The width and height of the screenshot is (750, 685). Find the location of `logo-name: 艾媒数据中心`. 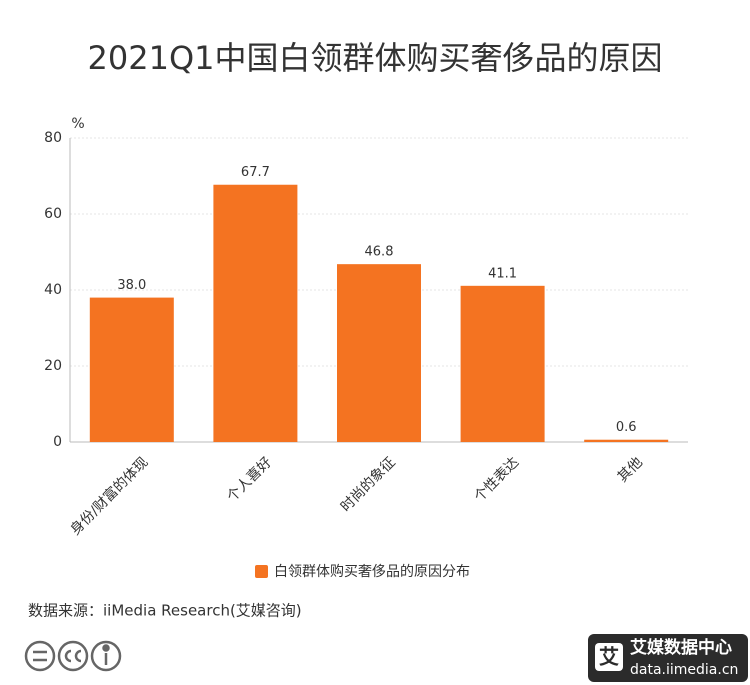

logo-name: 艾媒数据中心 is located at coordinates (681, 647).